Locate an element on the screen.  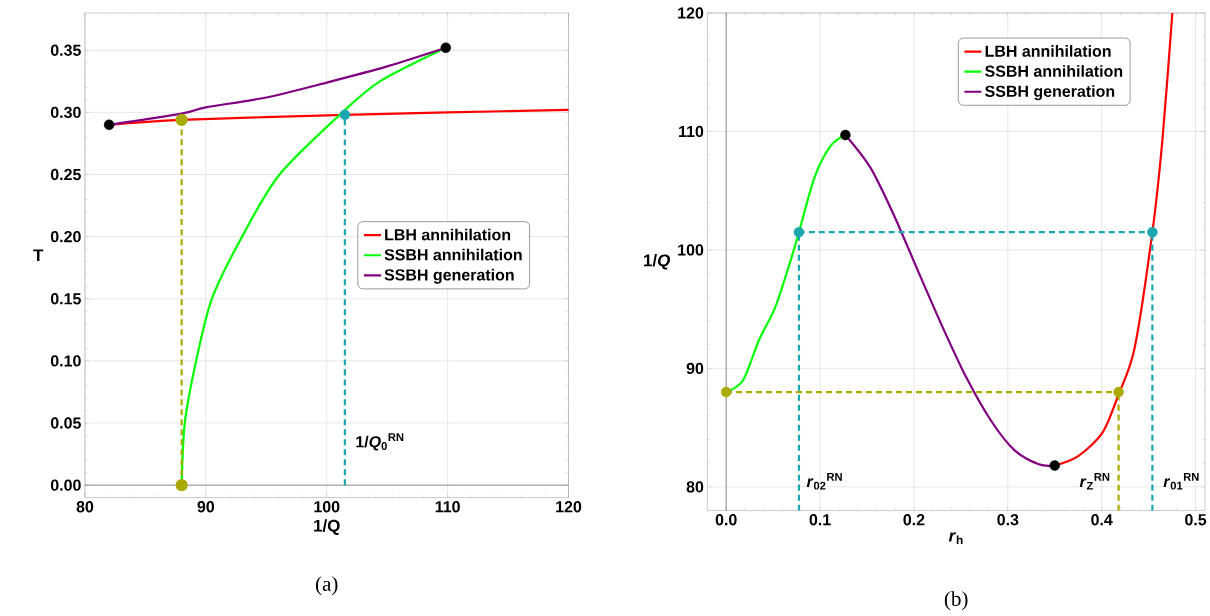
annotation: 1/Q$_{0}$RN is located at coordinates (380, 442).